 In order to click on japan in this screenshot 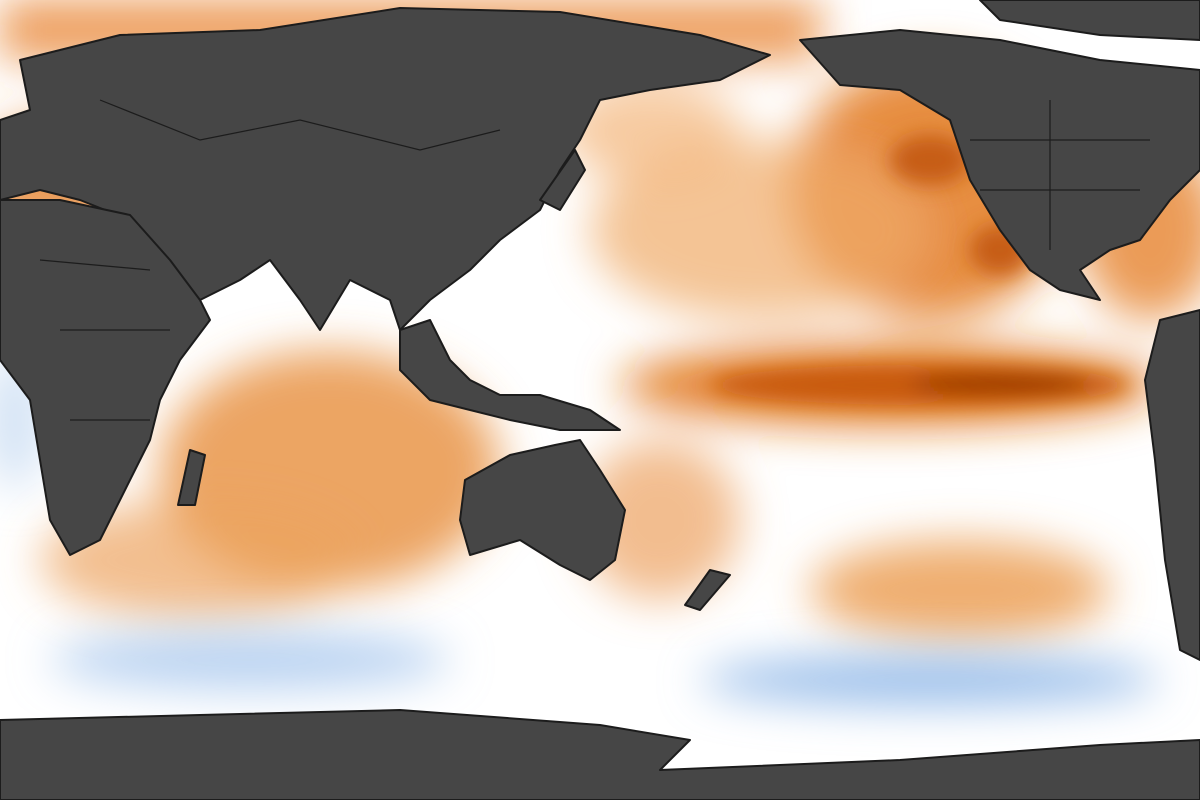, I will do `click(562, 180)`.